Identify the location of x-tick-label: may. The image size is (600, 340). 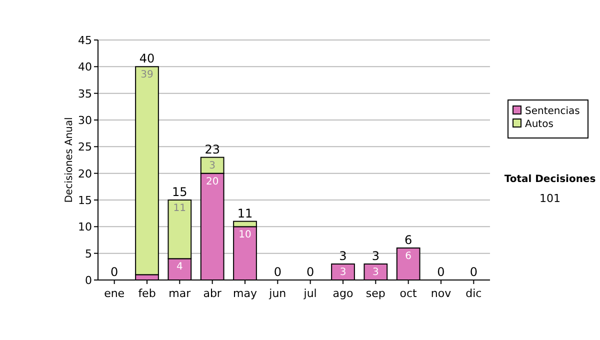
(245, 293).